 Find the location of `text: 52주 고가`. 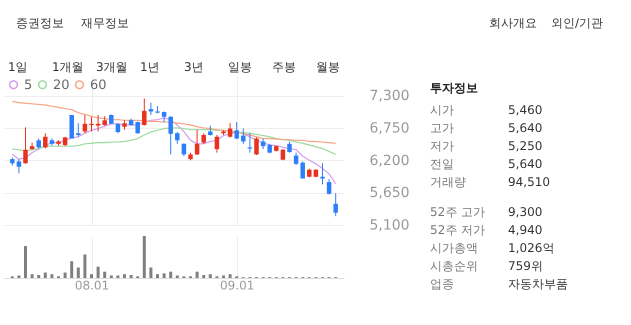

text: 52주 고가 is located at coordinates (458, 212).